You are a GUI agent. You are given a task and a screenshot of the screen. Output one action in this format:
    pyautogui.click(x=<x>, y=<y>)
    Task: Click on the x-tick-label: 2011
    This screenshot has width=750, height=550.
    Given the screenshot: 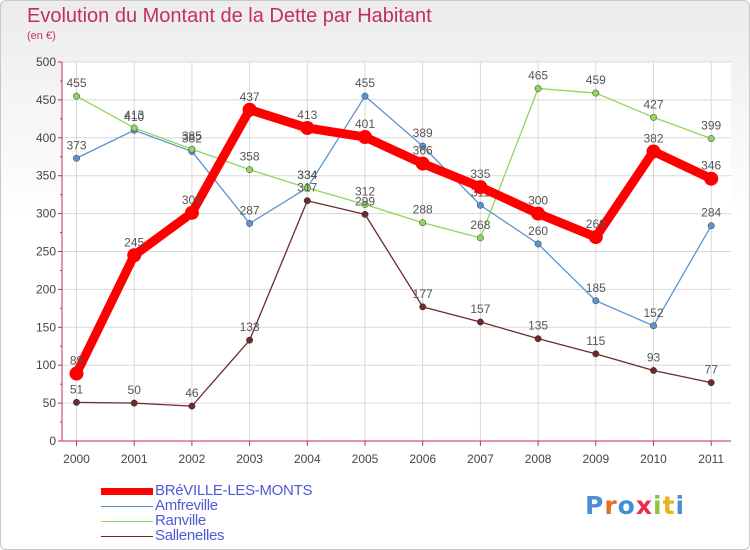 What is the action you would take?
    pyautogui.click(x=711, y=459)
    